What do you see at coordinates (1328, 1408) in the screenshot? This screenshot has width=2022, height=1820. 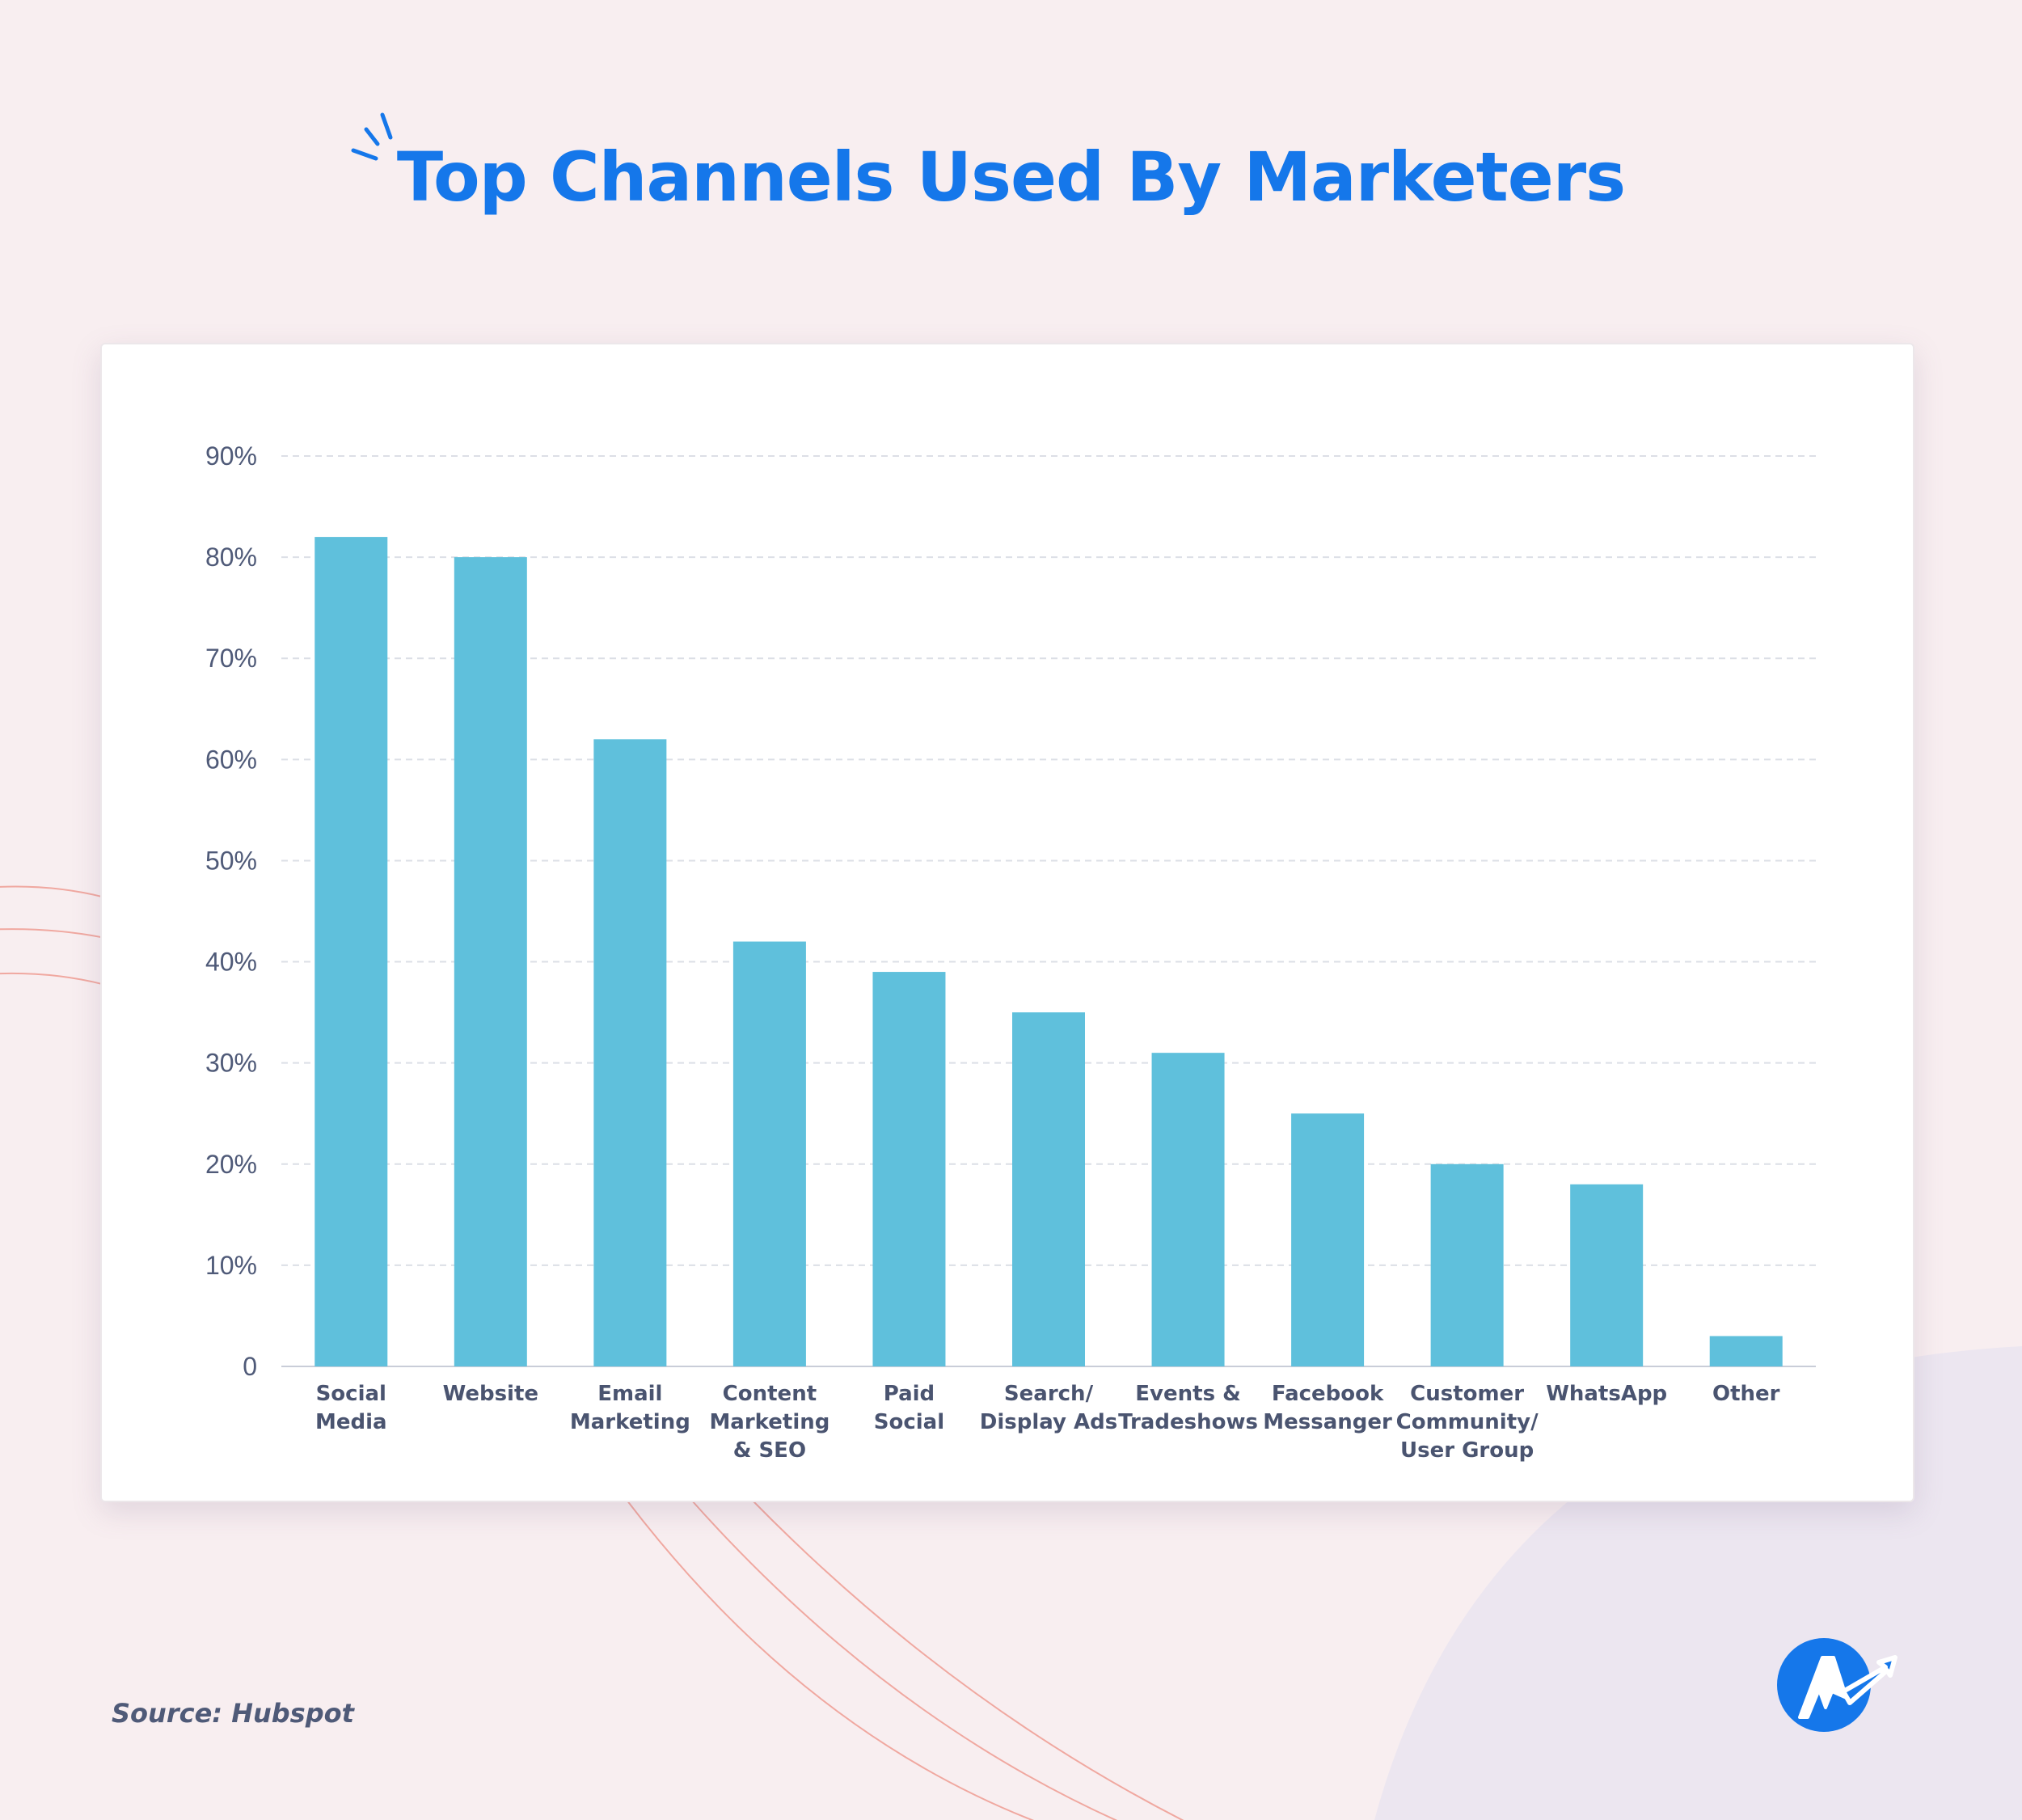 I see `x-tick-label: Facebook Messanger` at bounding box center [1328, 1408].